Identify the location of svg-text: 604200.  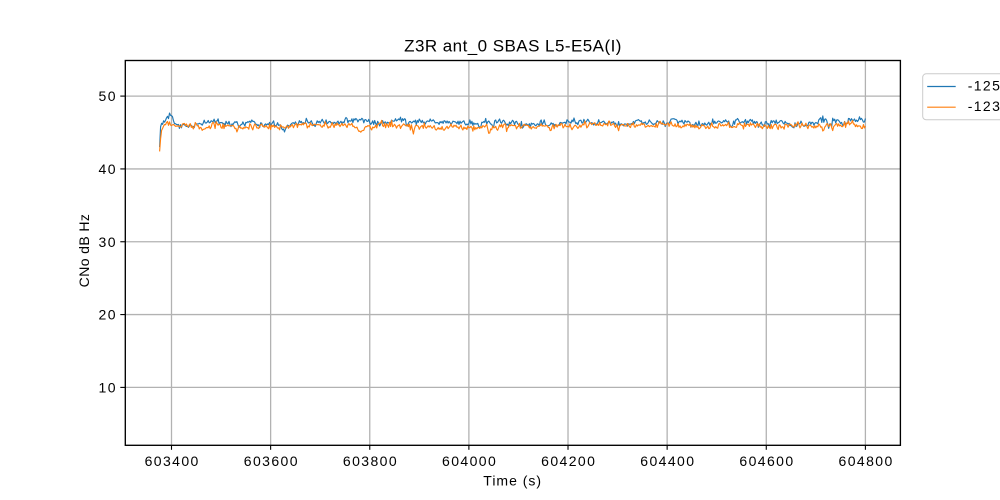
(568, 461).